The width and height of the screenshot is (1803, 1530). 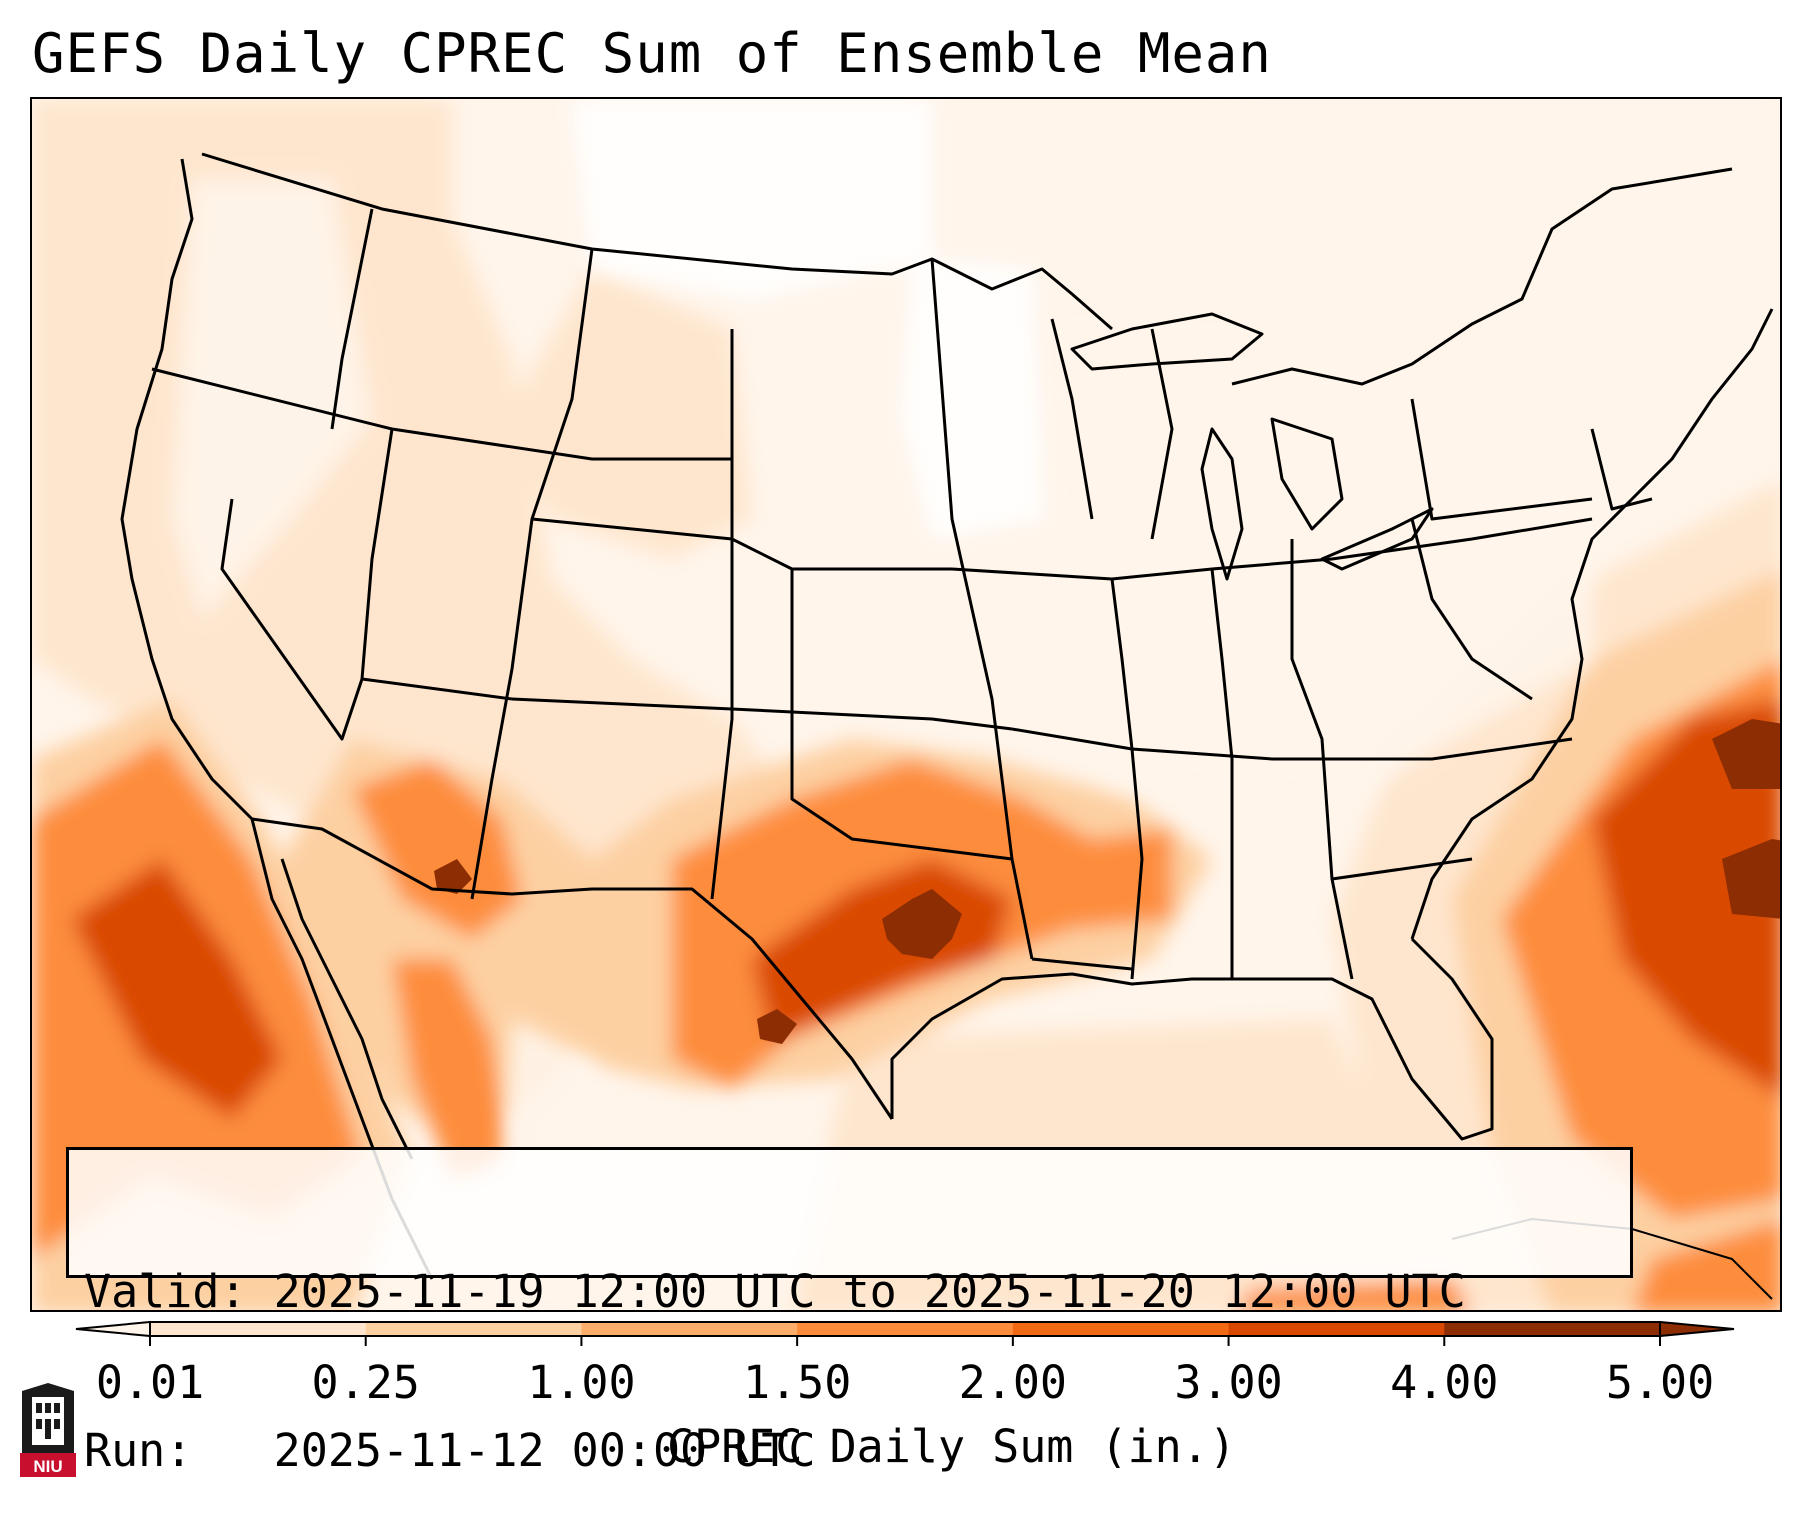 What do you see at coordinates (1751, 879) in the screenshot?
I see `precip-core-atlantic-south` at bounding box center [1751, 879].